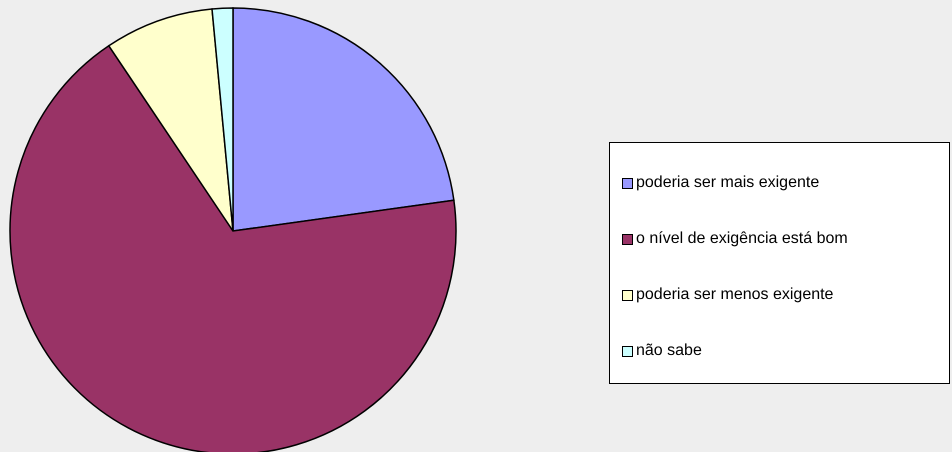 This screenshot has height=452, width=952. What do you see at coordinates (735, 295) in the screenshot?
I see `legend-label: poderia ser menos exigente` at bounding box center [735, 295].